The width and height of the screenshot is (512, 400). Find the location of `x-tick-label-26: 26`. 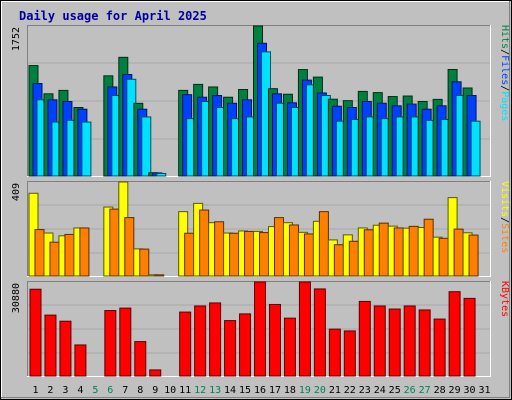

x-tick-label-26: 26 is located at coordinates (410, 390).